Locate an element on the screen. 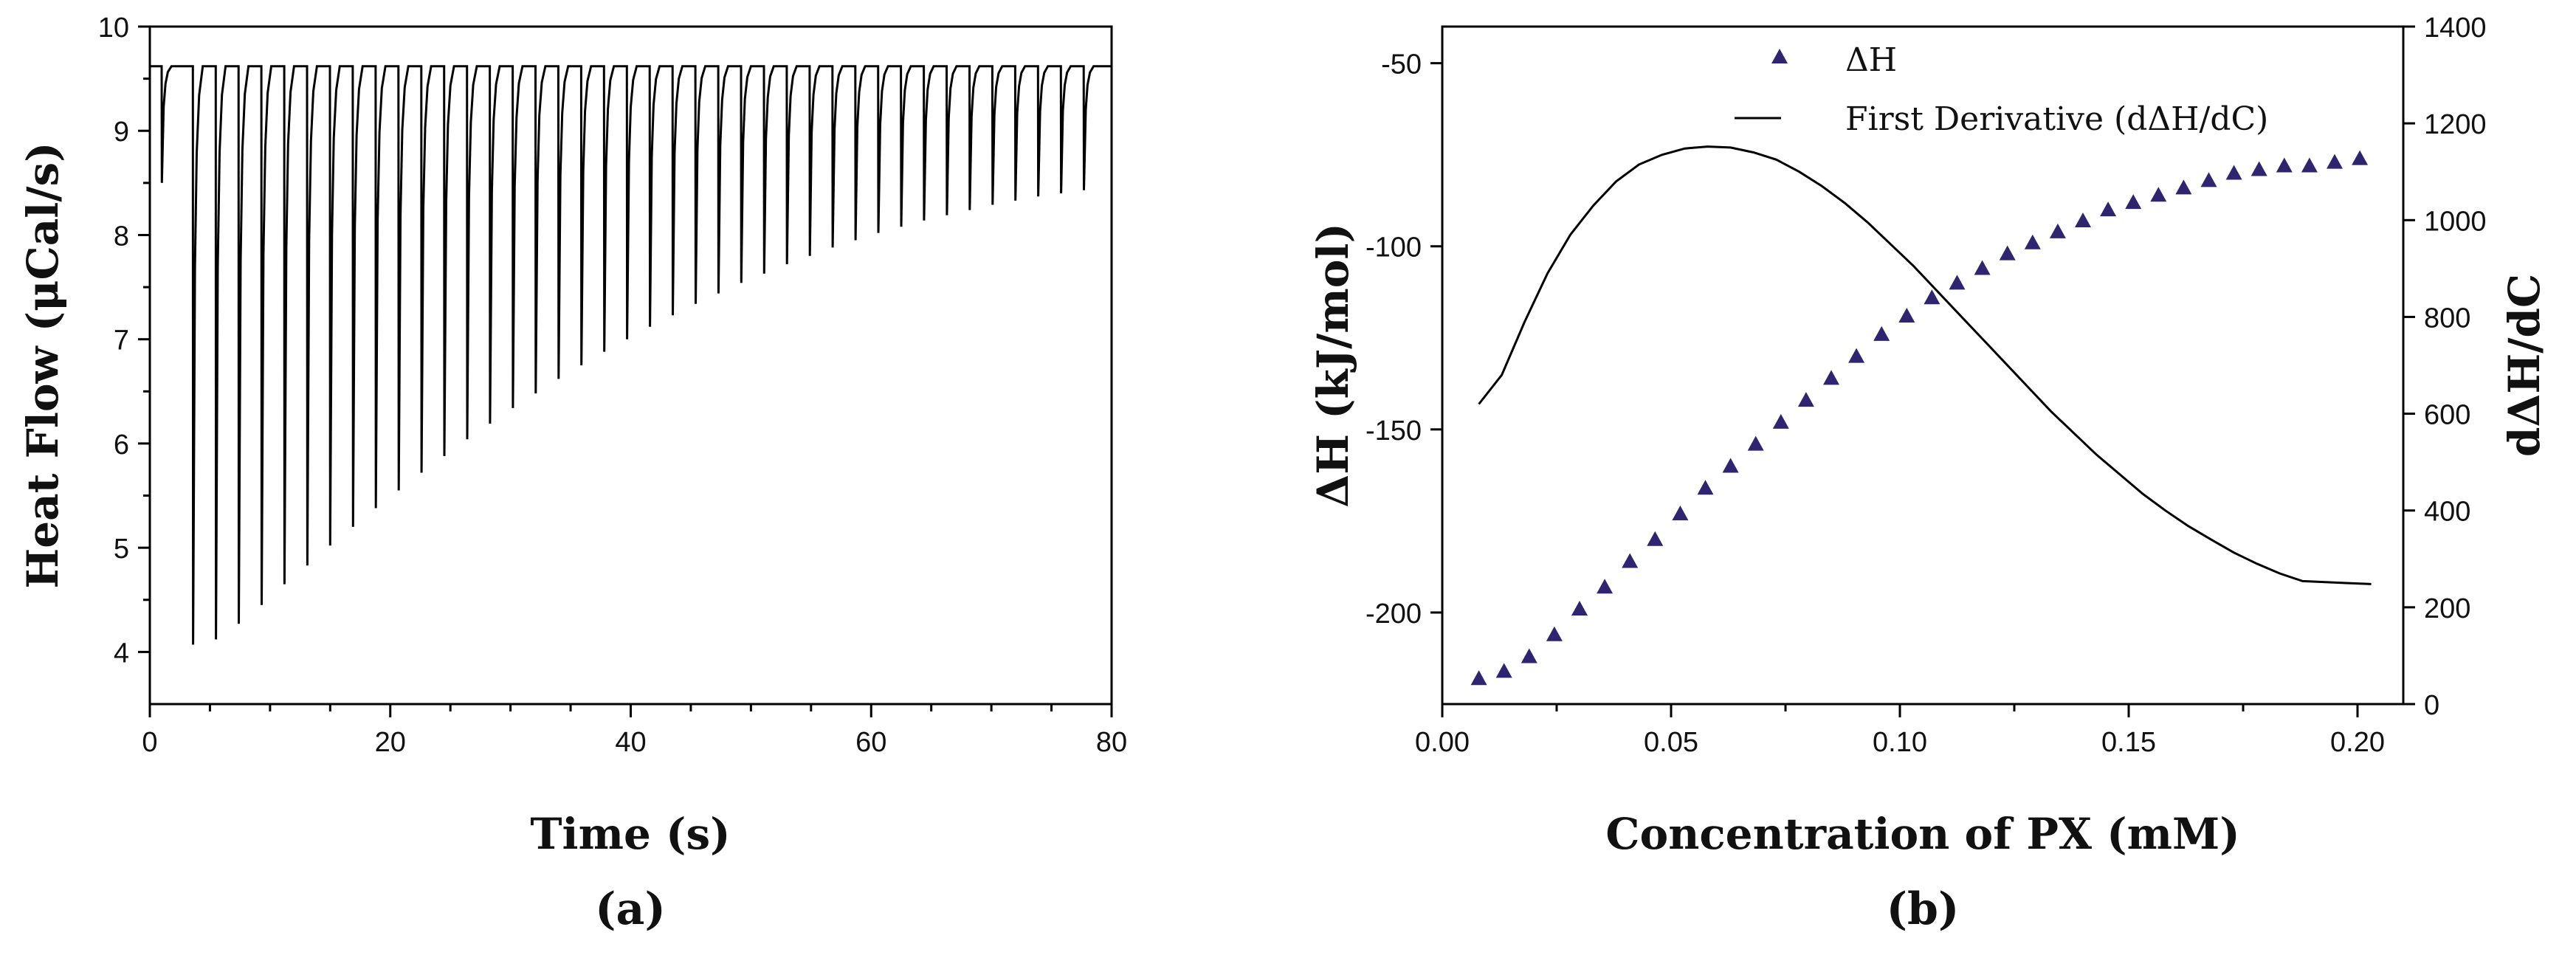 The image size is (2576, 955). y2-tick-label: 1200 is located at coordinates (2455, 124).